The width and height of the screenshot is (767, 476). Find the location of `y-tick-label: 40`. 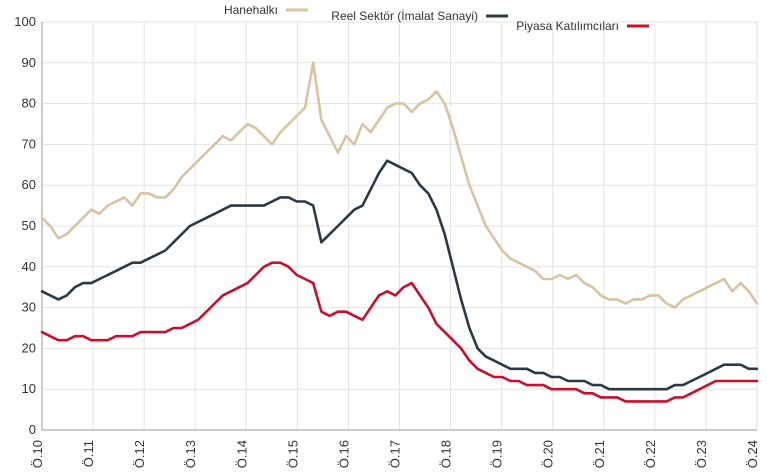

y-tick-label: 40 is located at coordinates (29, 266).